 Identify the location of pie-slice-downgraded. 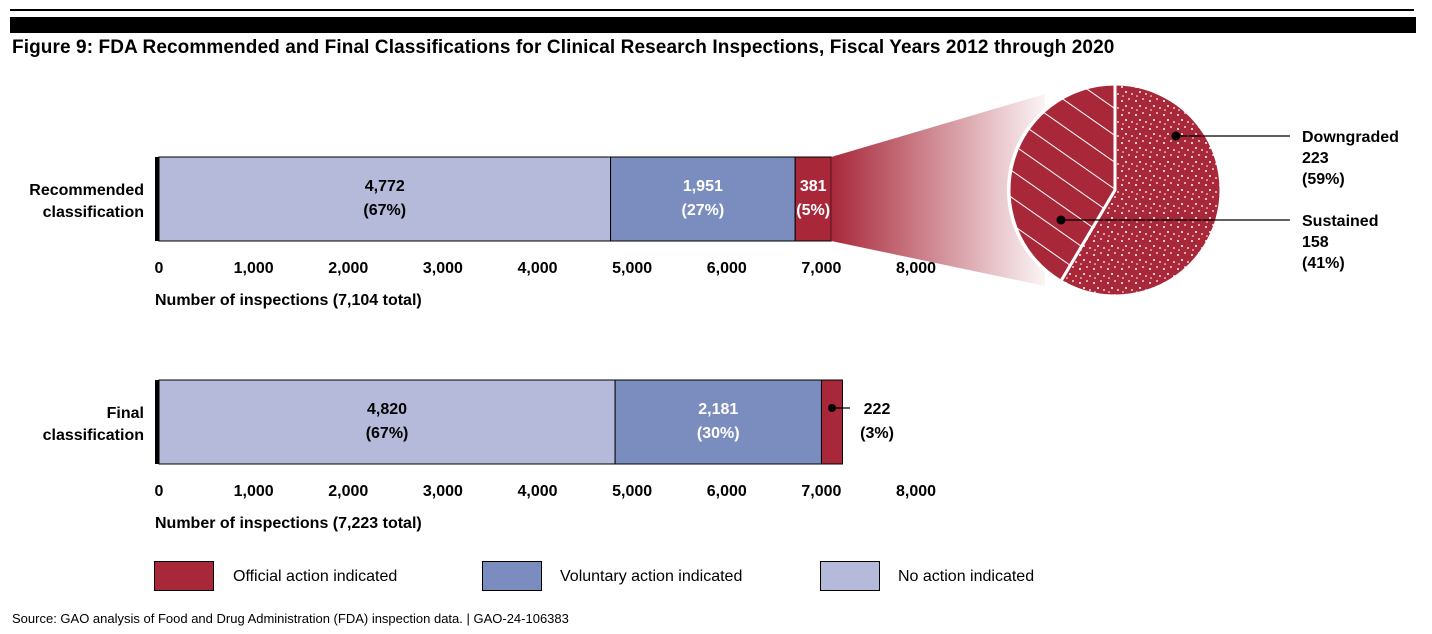
(1140, 190).